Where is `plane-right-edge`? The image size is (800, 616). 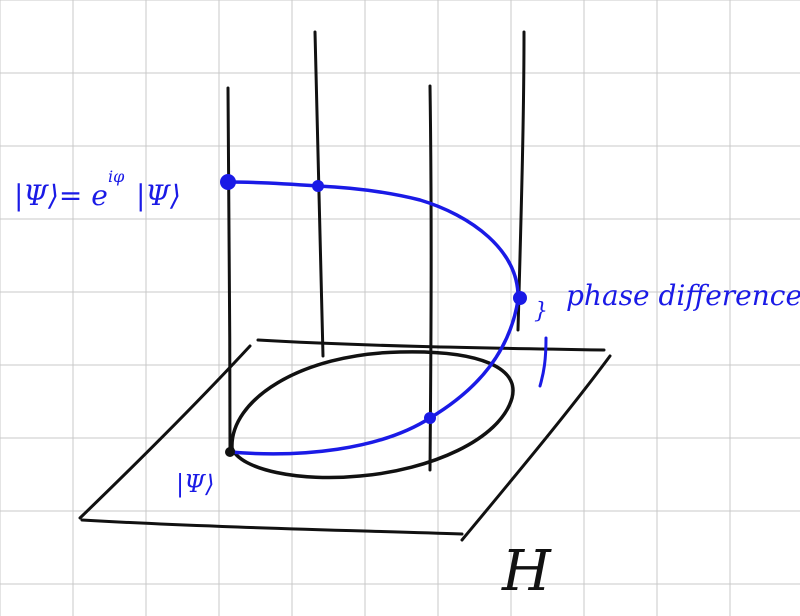
plane-right-edge is located at coordinates (536, 448).